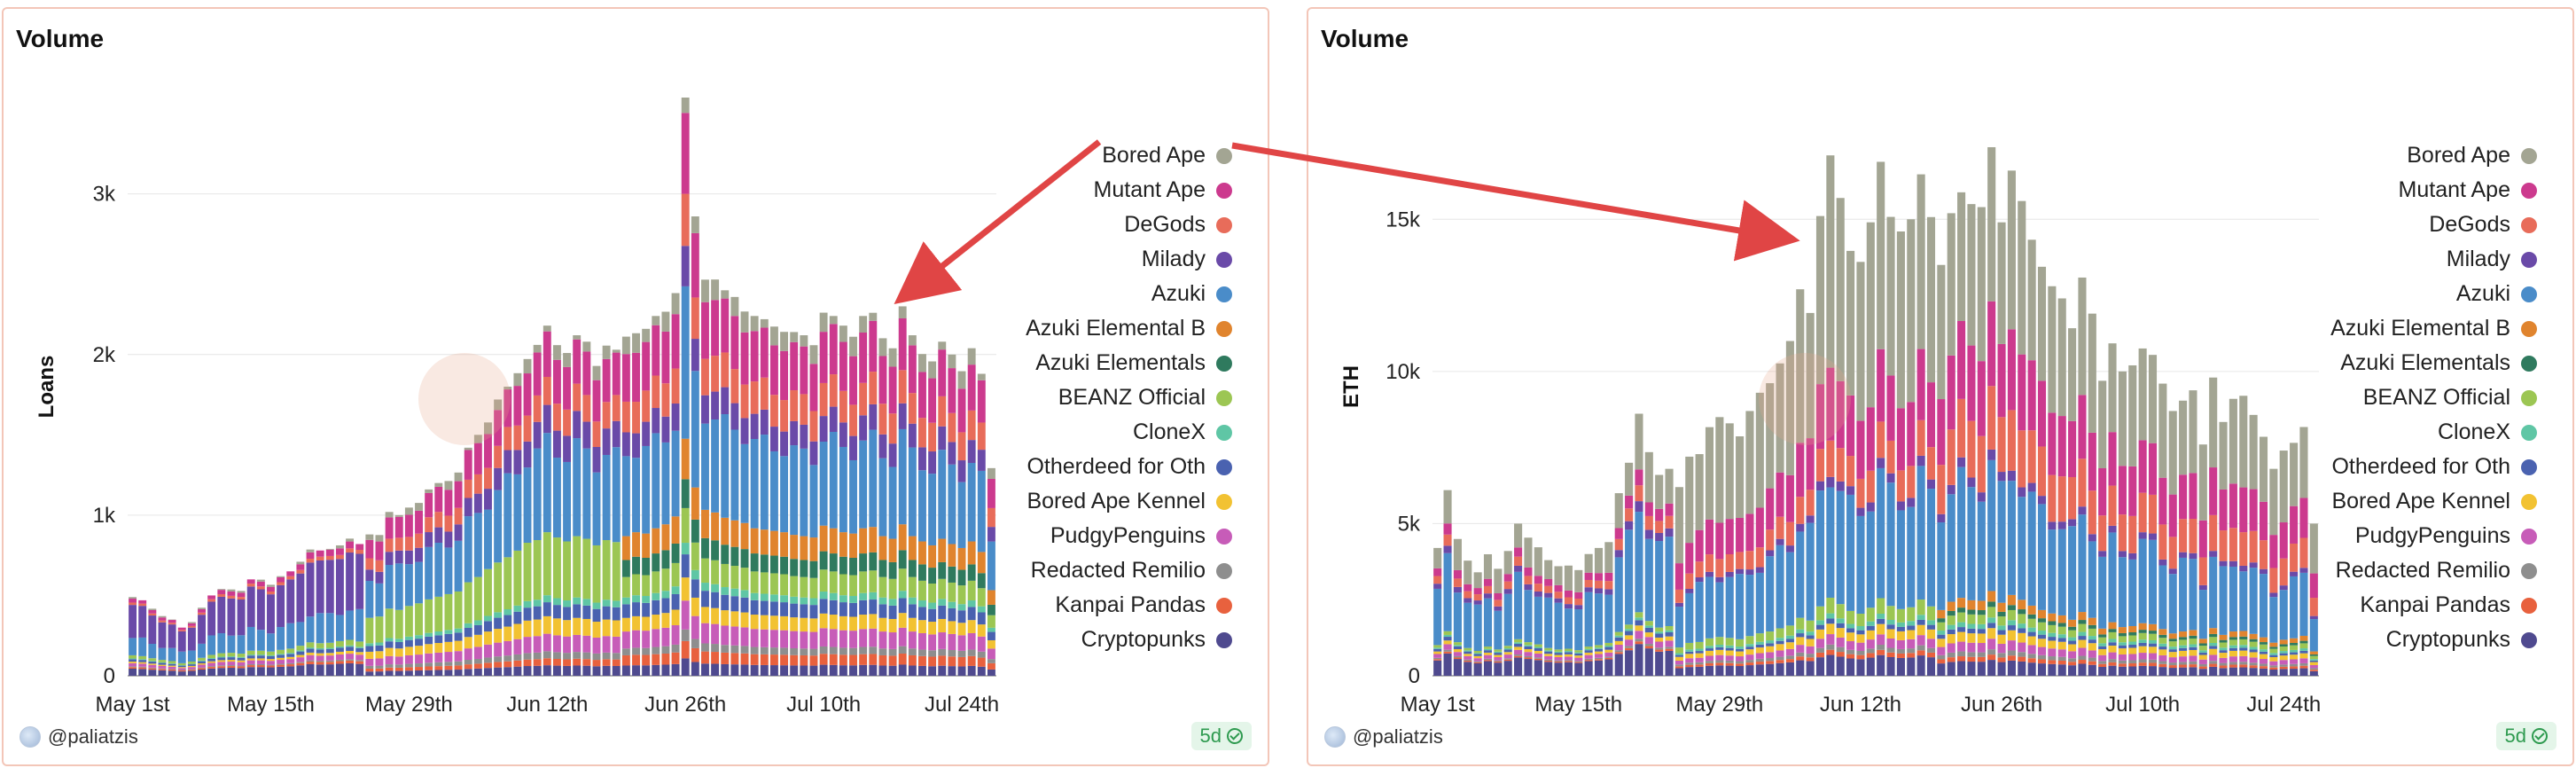  Describe the element at coordinates (1129, 156) in the screenshot. I see `legend-item-bored-ape: Bored Ape` at that location.